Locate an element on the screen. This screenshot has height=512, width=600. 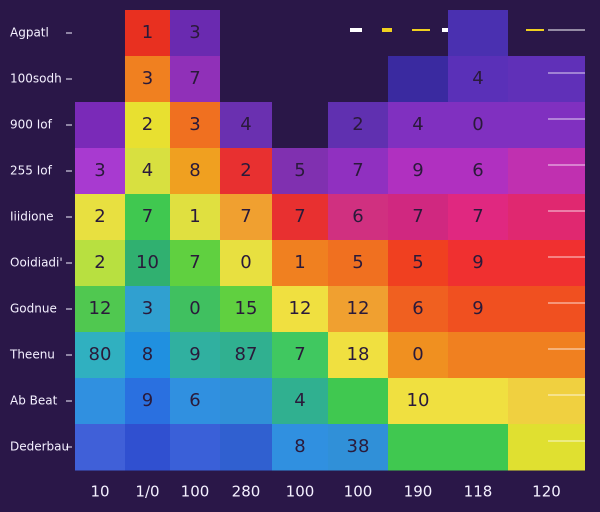
cell-label: 38 is located at coordinates (358, 446).